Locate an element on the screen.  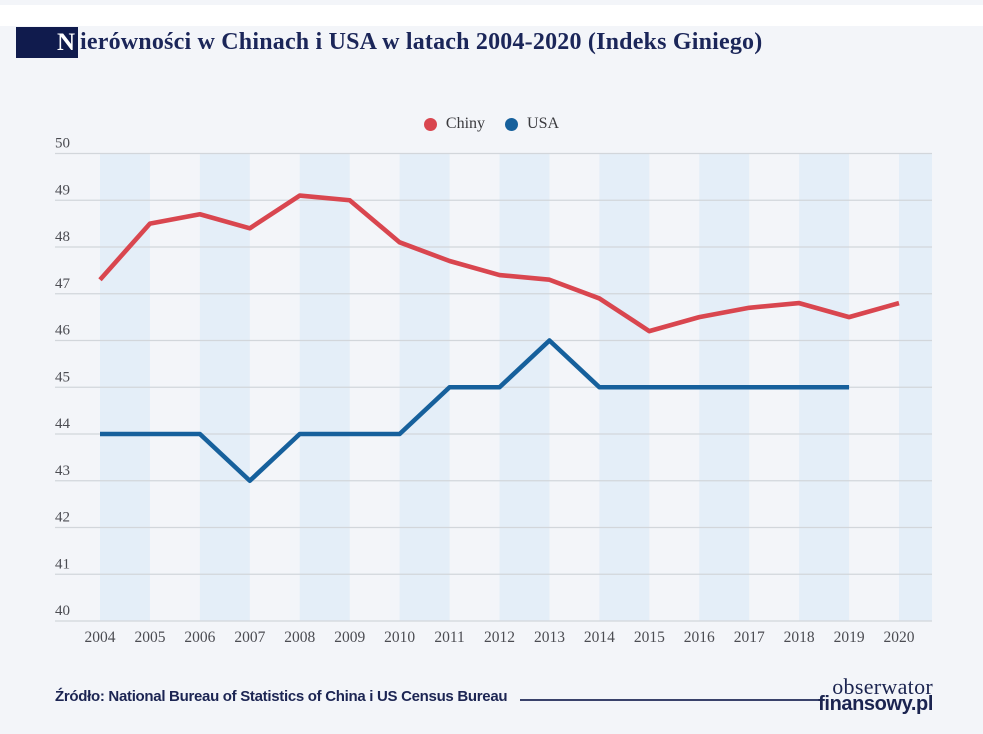
y-axis-label: 46 is located at coordinates (63, 331).